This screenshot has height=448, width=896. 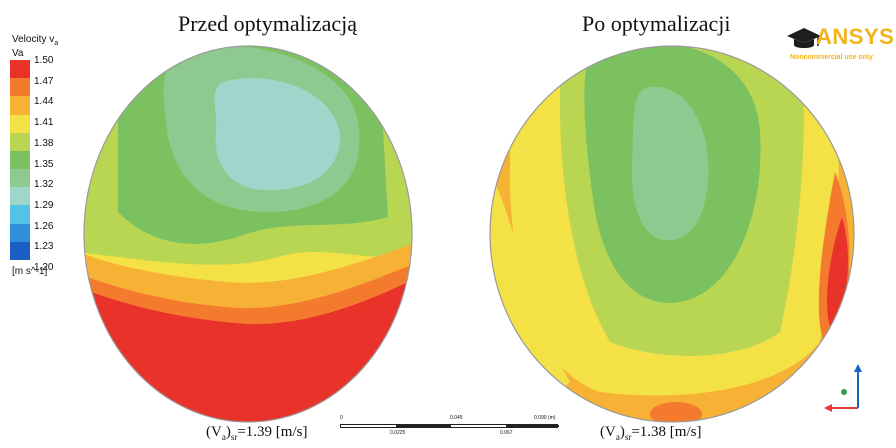 What do you see at coordinates (44, 164) in the screenshot?
I see `legend-tick-label: 1.35` at bounding box center [44, 164].